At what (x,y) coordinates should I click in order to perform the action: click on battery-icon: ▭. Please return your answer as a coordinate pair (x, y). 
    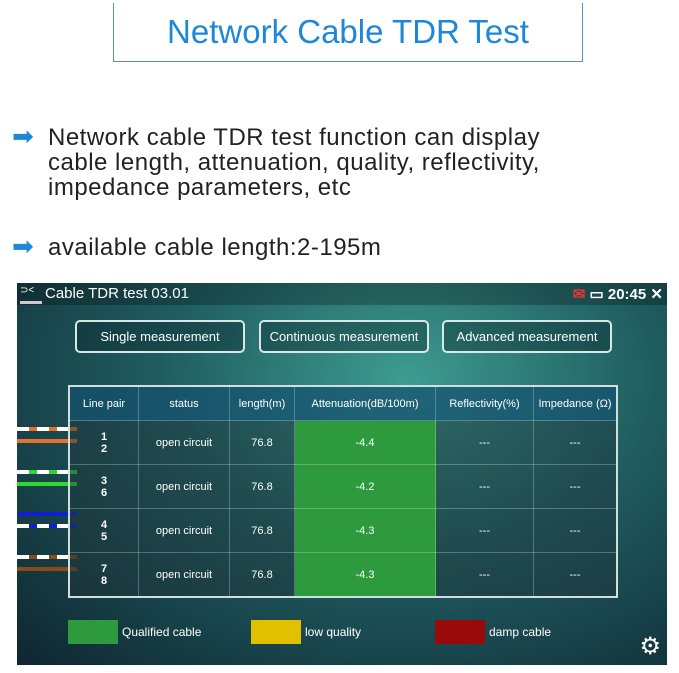
    Looking at the image, I should click on (596, 294).